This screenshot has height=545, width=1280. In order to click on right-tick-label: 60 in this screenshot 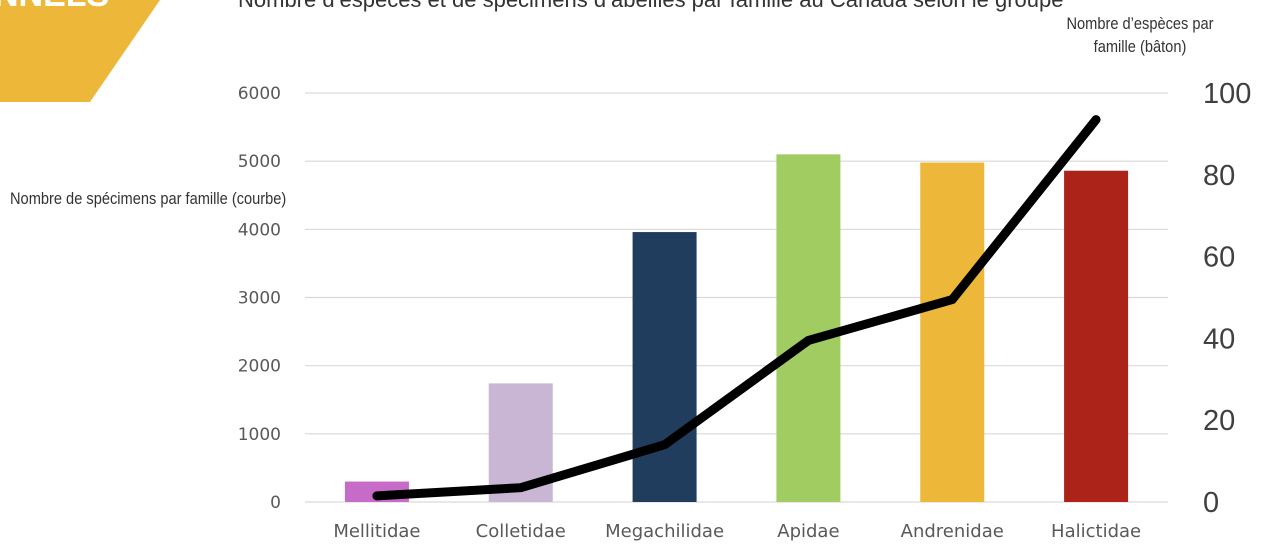, I will do `click(1219, 258)`.